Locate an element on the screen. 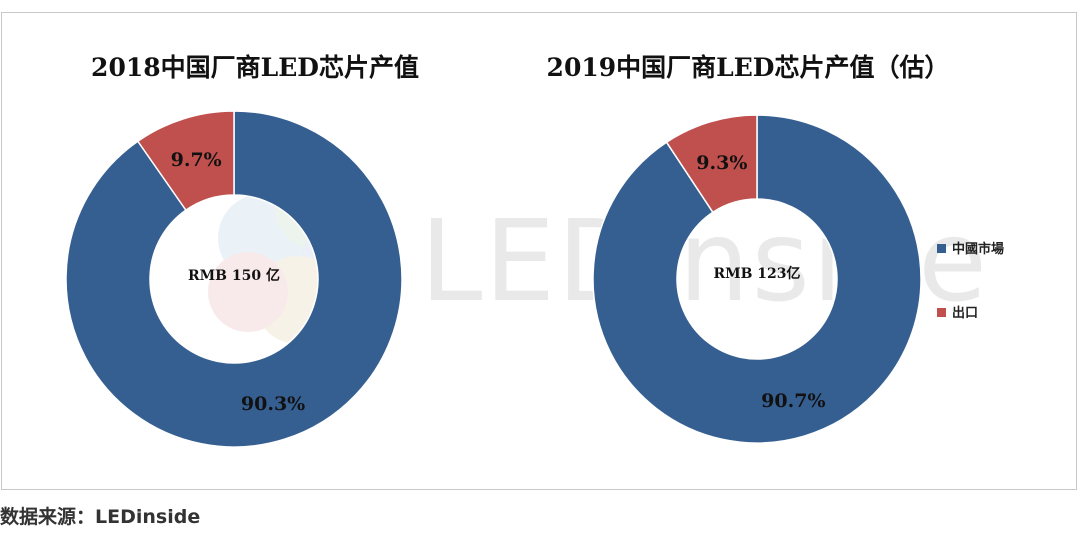 This screenshot has height=536, width=1080. legend-swatch-china-market is located at coordinates (941, 248).